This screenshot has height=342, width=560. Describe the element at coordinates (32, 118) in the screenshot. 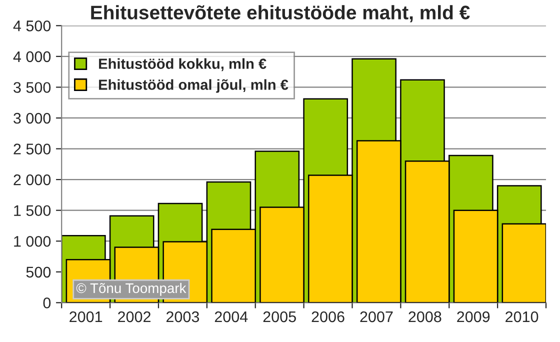

I see `y-tick-label: 3 000` at that location.